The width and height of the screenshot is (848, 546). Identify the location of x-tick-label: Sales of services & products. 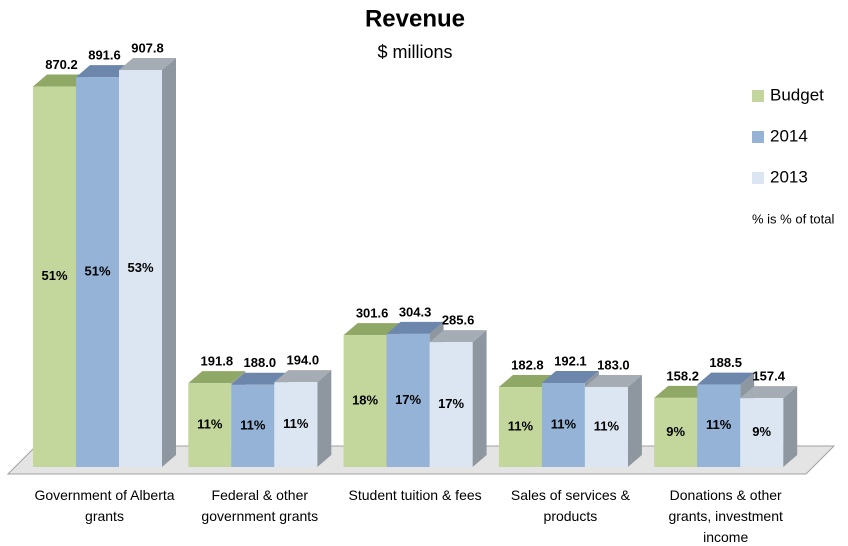
(570, 505).